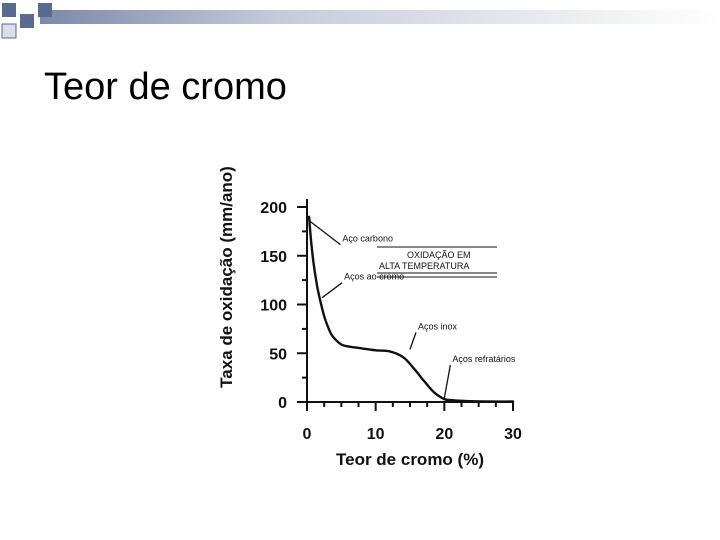  I want to click on series-layer, so click(411, 309).